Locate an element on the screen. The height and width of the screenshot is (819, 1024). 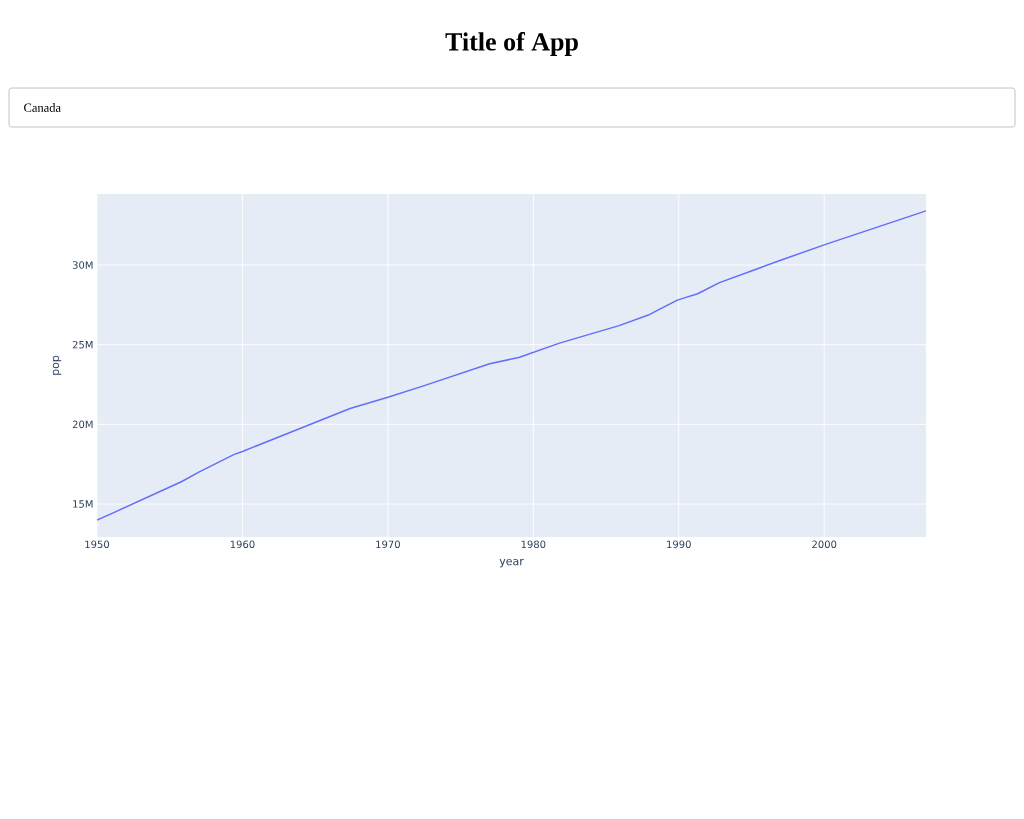
x-tick-label: 1980 is located at coordinates (533, 544).